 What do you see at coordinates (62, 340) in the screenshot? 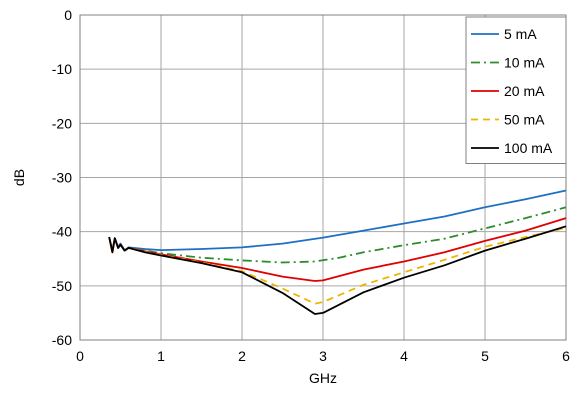
I see `y-tick-label: -60` at bounding box center [62, 340].